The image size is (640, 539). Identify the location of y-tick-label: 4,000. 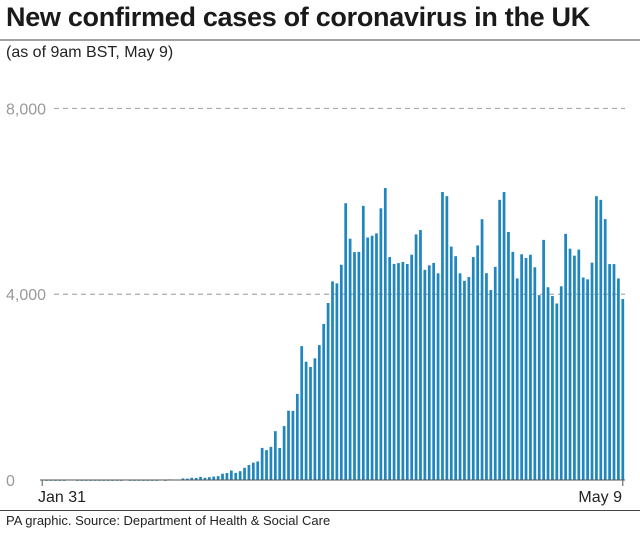
(26, 295).